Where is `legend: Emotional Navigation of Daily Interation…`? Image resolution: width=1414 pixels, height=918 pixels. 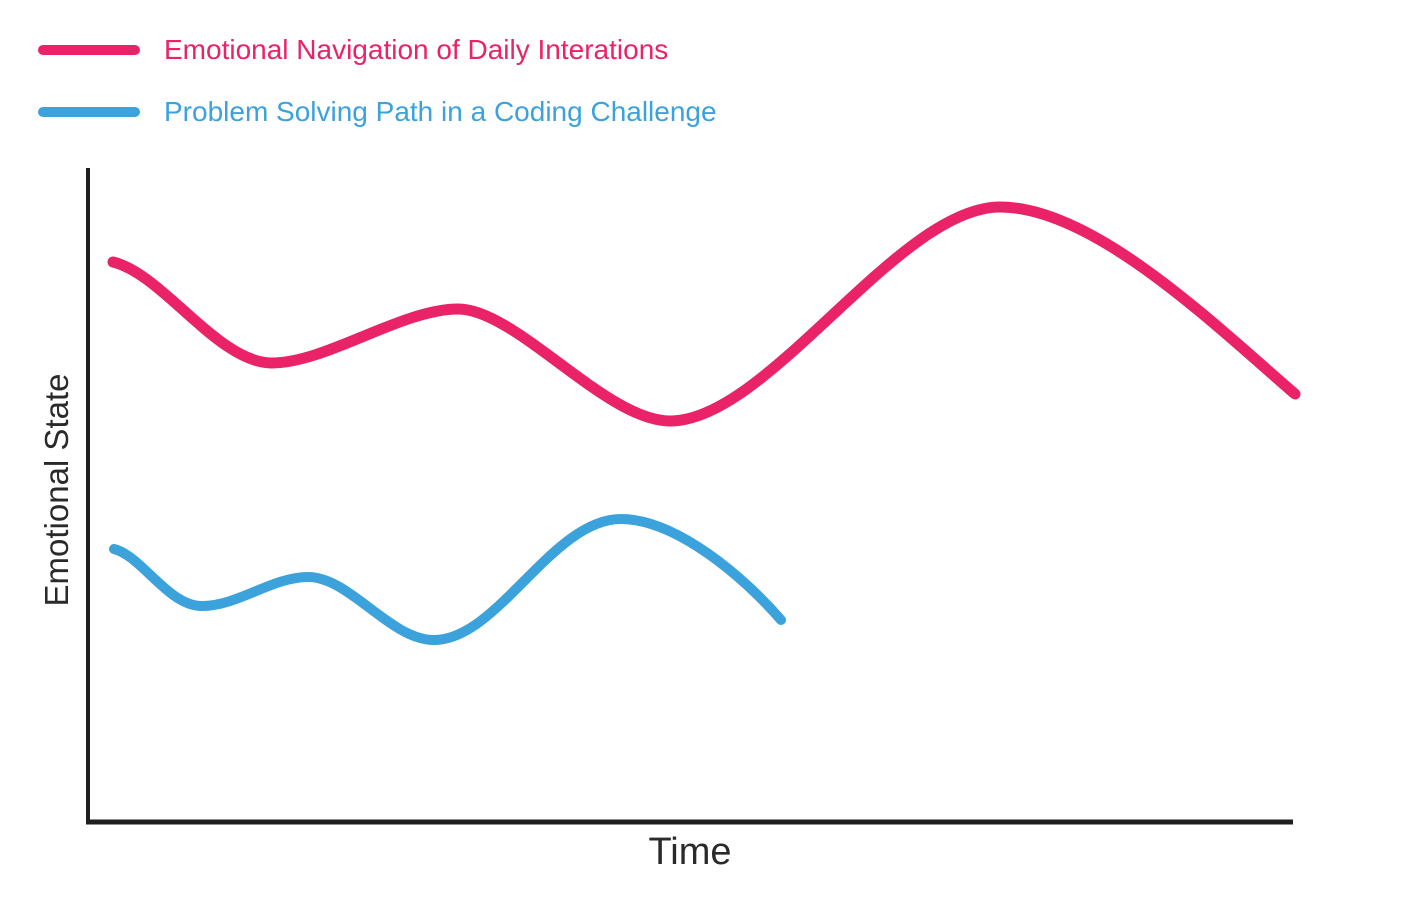
legend: Emotional Navigation of Daily Interation… is located at coordinates (377, 95).